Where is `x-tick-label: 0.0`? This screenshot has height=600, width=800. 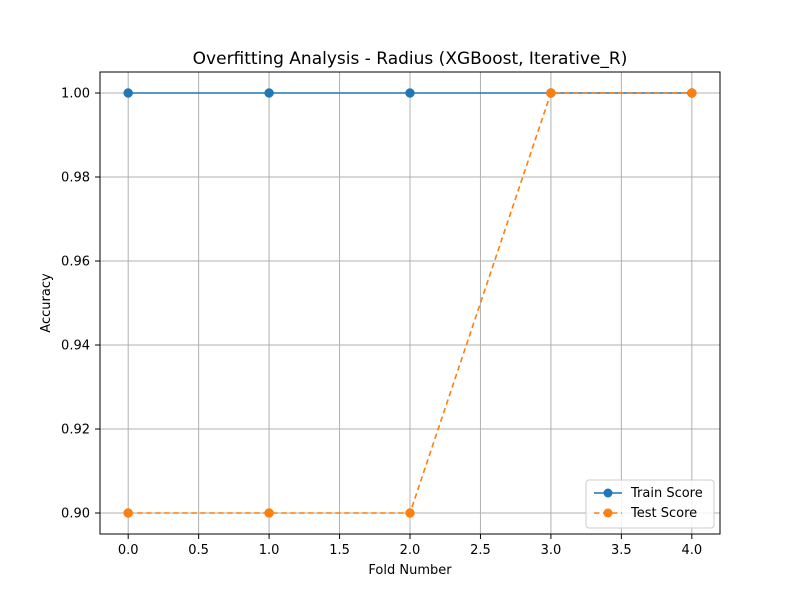
x-tick-label: 0.0 is located at coordinates (128, 550).